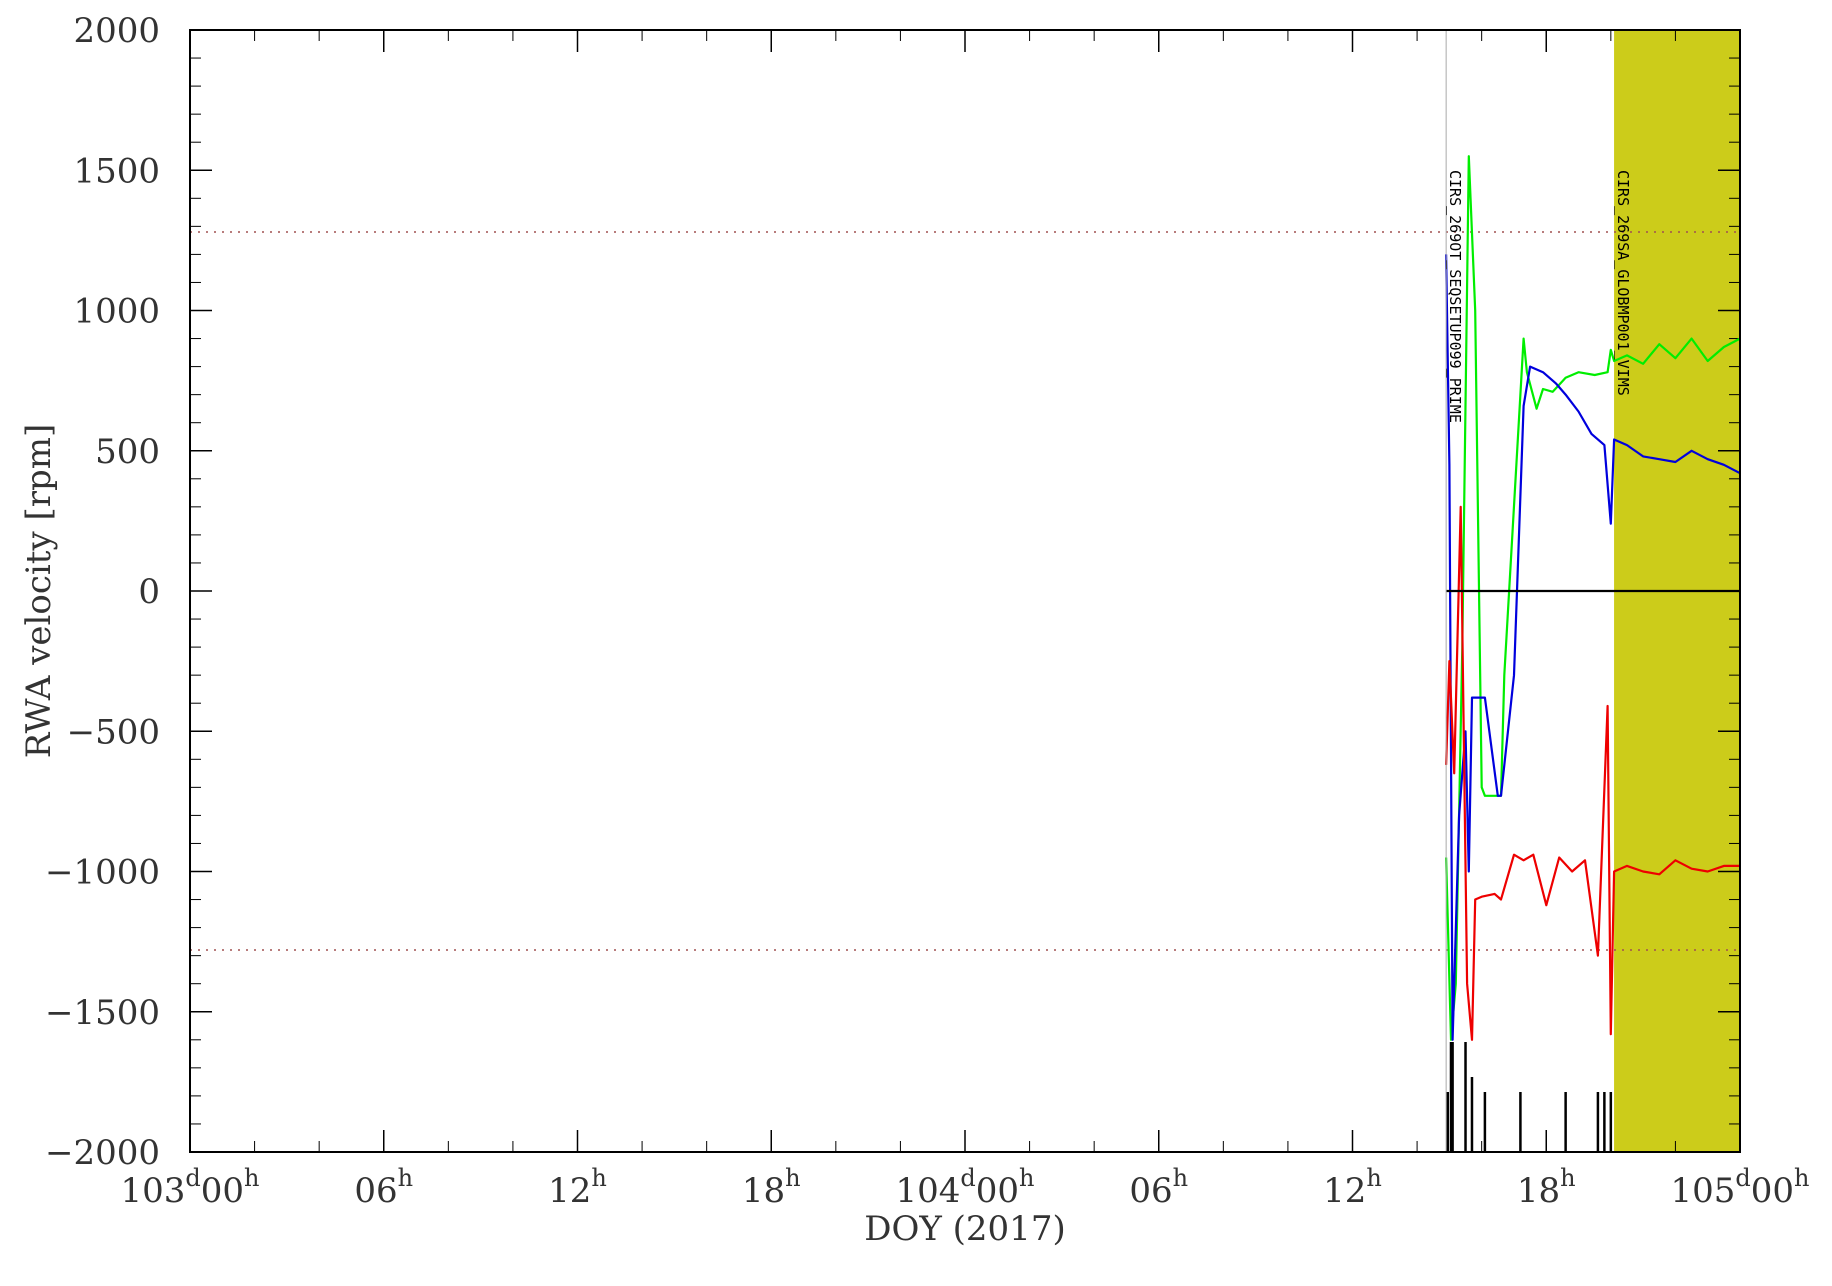  Describe the element at coordinates (149, 592) in the screenshot. I see `y-tick-label: 0` at that location.